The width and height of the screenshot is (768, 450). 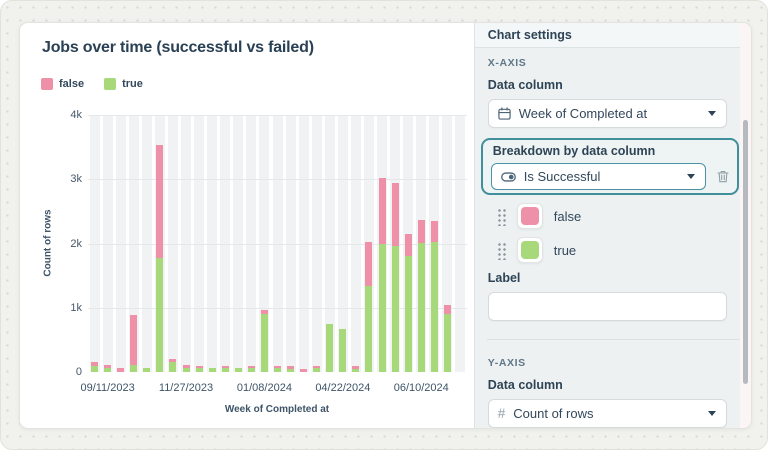 What do you see at coordinates (507, 63) in the screenshot?
I see `x-axis-section-label: X-AXIS` at bounding box center [507, 63].